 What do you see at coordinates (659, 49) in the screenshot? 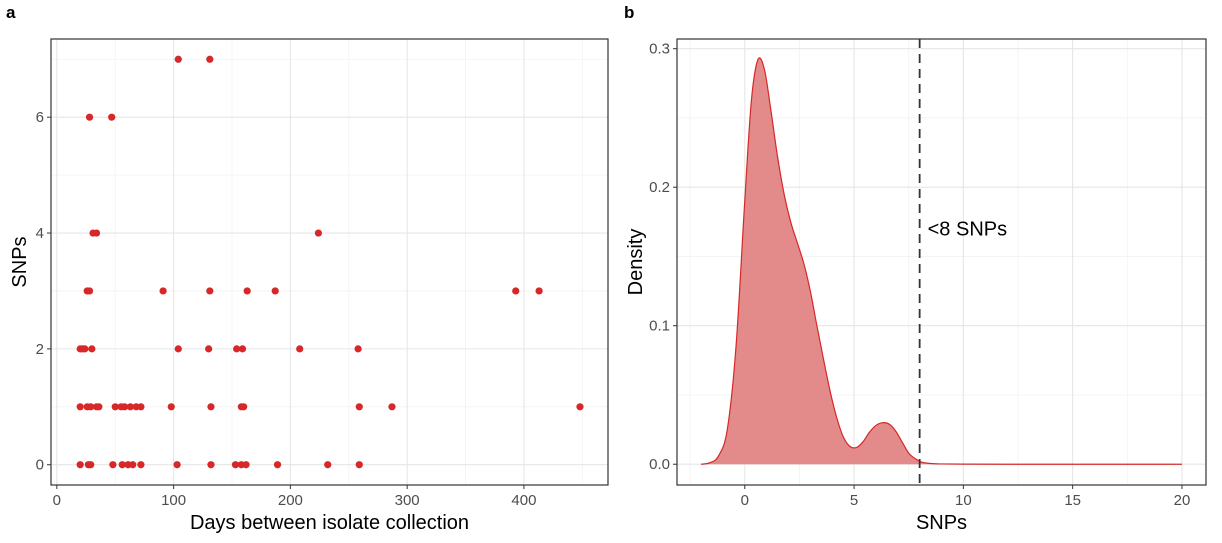
I see `y-tick-label-b: 0.3` at bounding box center [659, 49].